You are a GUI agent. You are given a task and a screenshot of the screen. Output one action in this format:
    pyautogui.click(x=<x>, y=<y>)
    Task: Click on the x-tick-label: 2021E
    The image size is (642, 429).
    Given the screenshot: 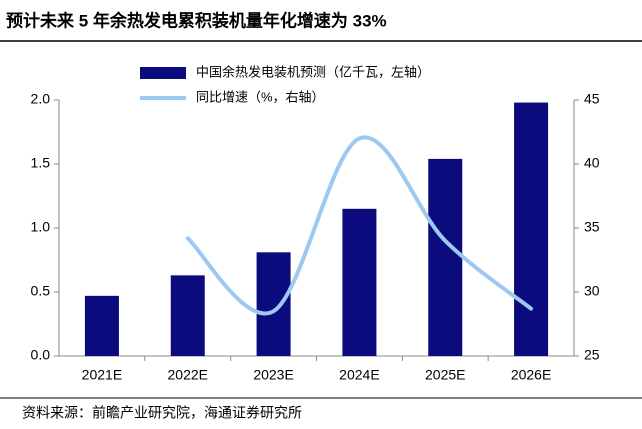 What is the action you would take?
    pyautogui.click(x=102, y=375)
    